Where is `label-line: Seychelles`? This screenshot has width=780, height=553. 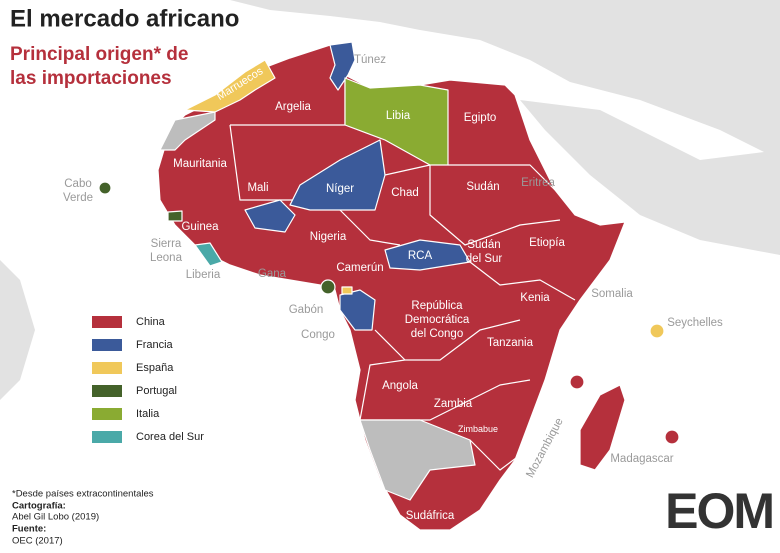
label-line: Seychelles is located at coordinates (695, 323).